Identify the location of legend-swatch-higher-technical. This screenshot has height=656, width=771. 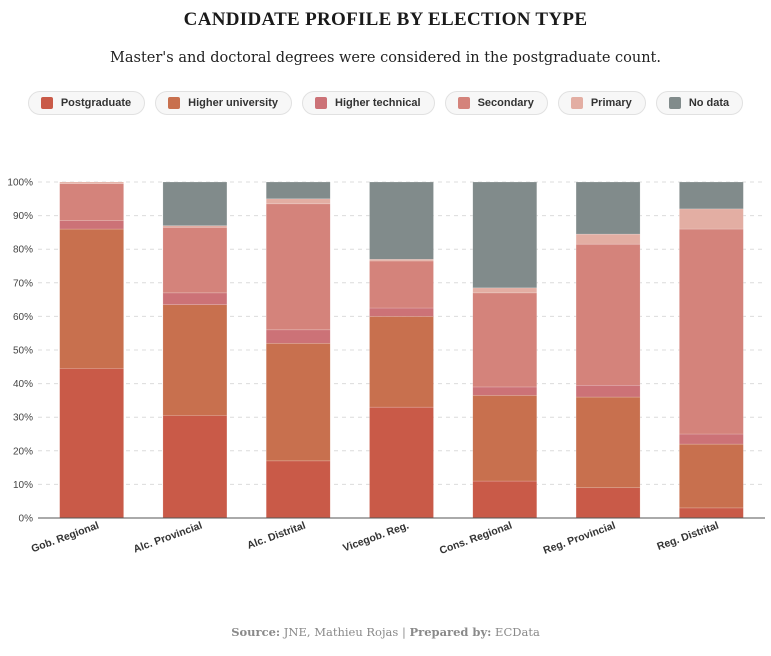
(321, 103).